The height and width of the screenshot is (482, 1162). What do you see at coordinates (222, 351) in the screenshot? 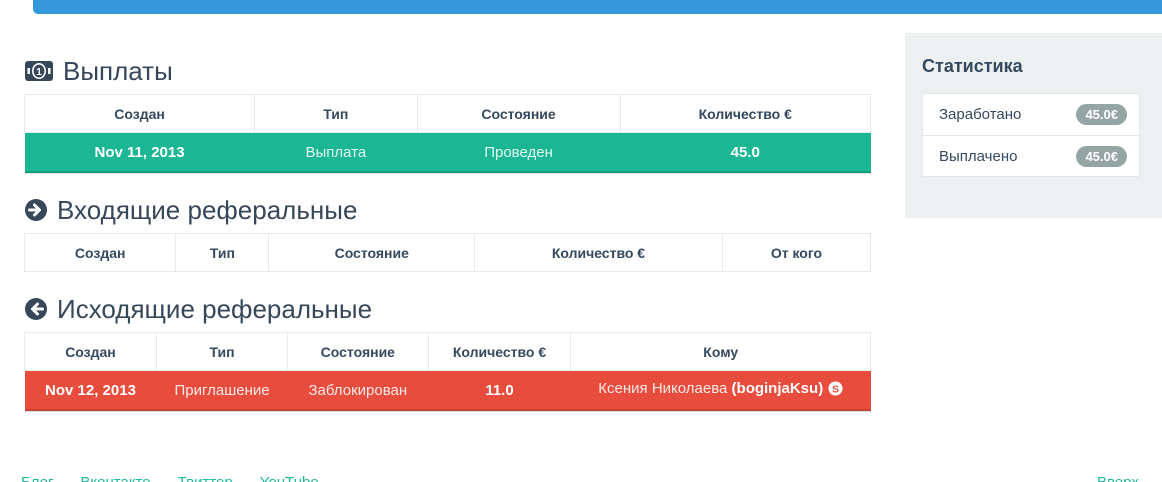
I see `outgoing-col-type: Тип` at bounding box center [222, 351].